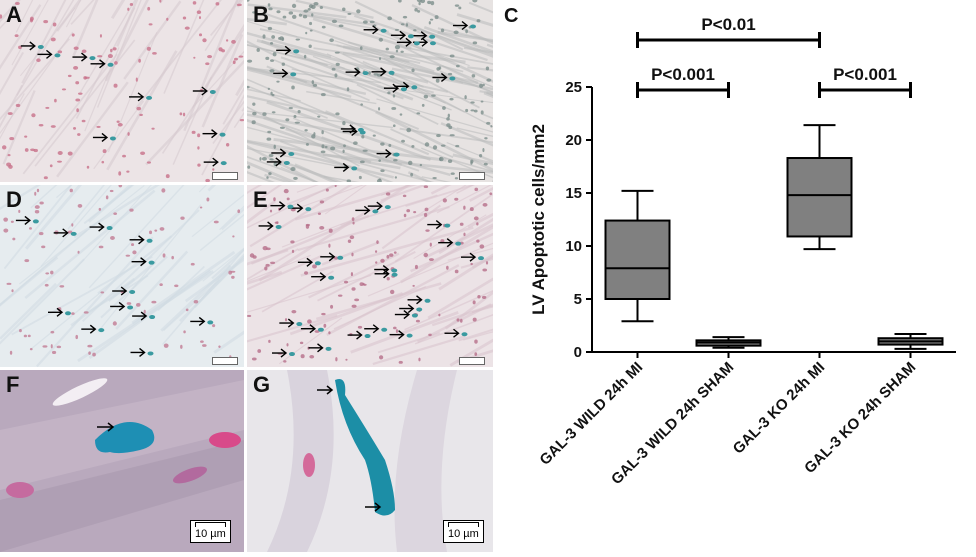 Image resolution: width=976 pixels, height=557 pixels. What do you see at coordinates (13, 384) in the screenshot?
I see `panel-label-f: F` at bounding box center [13, 384].